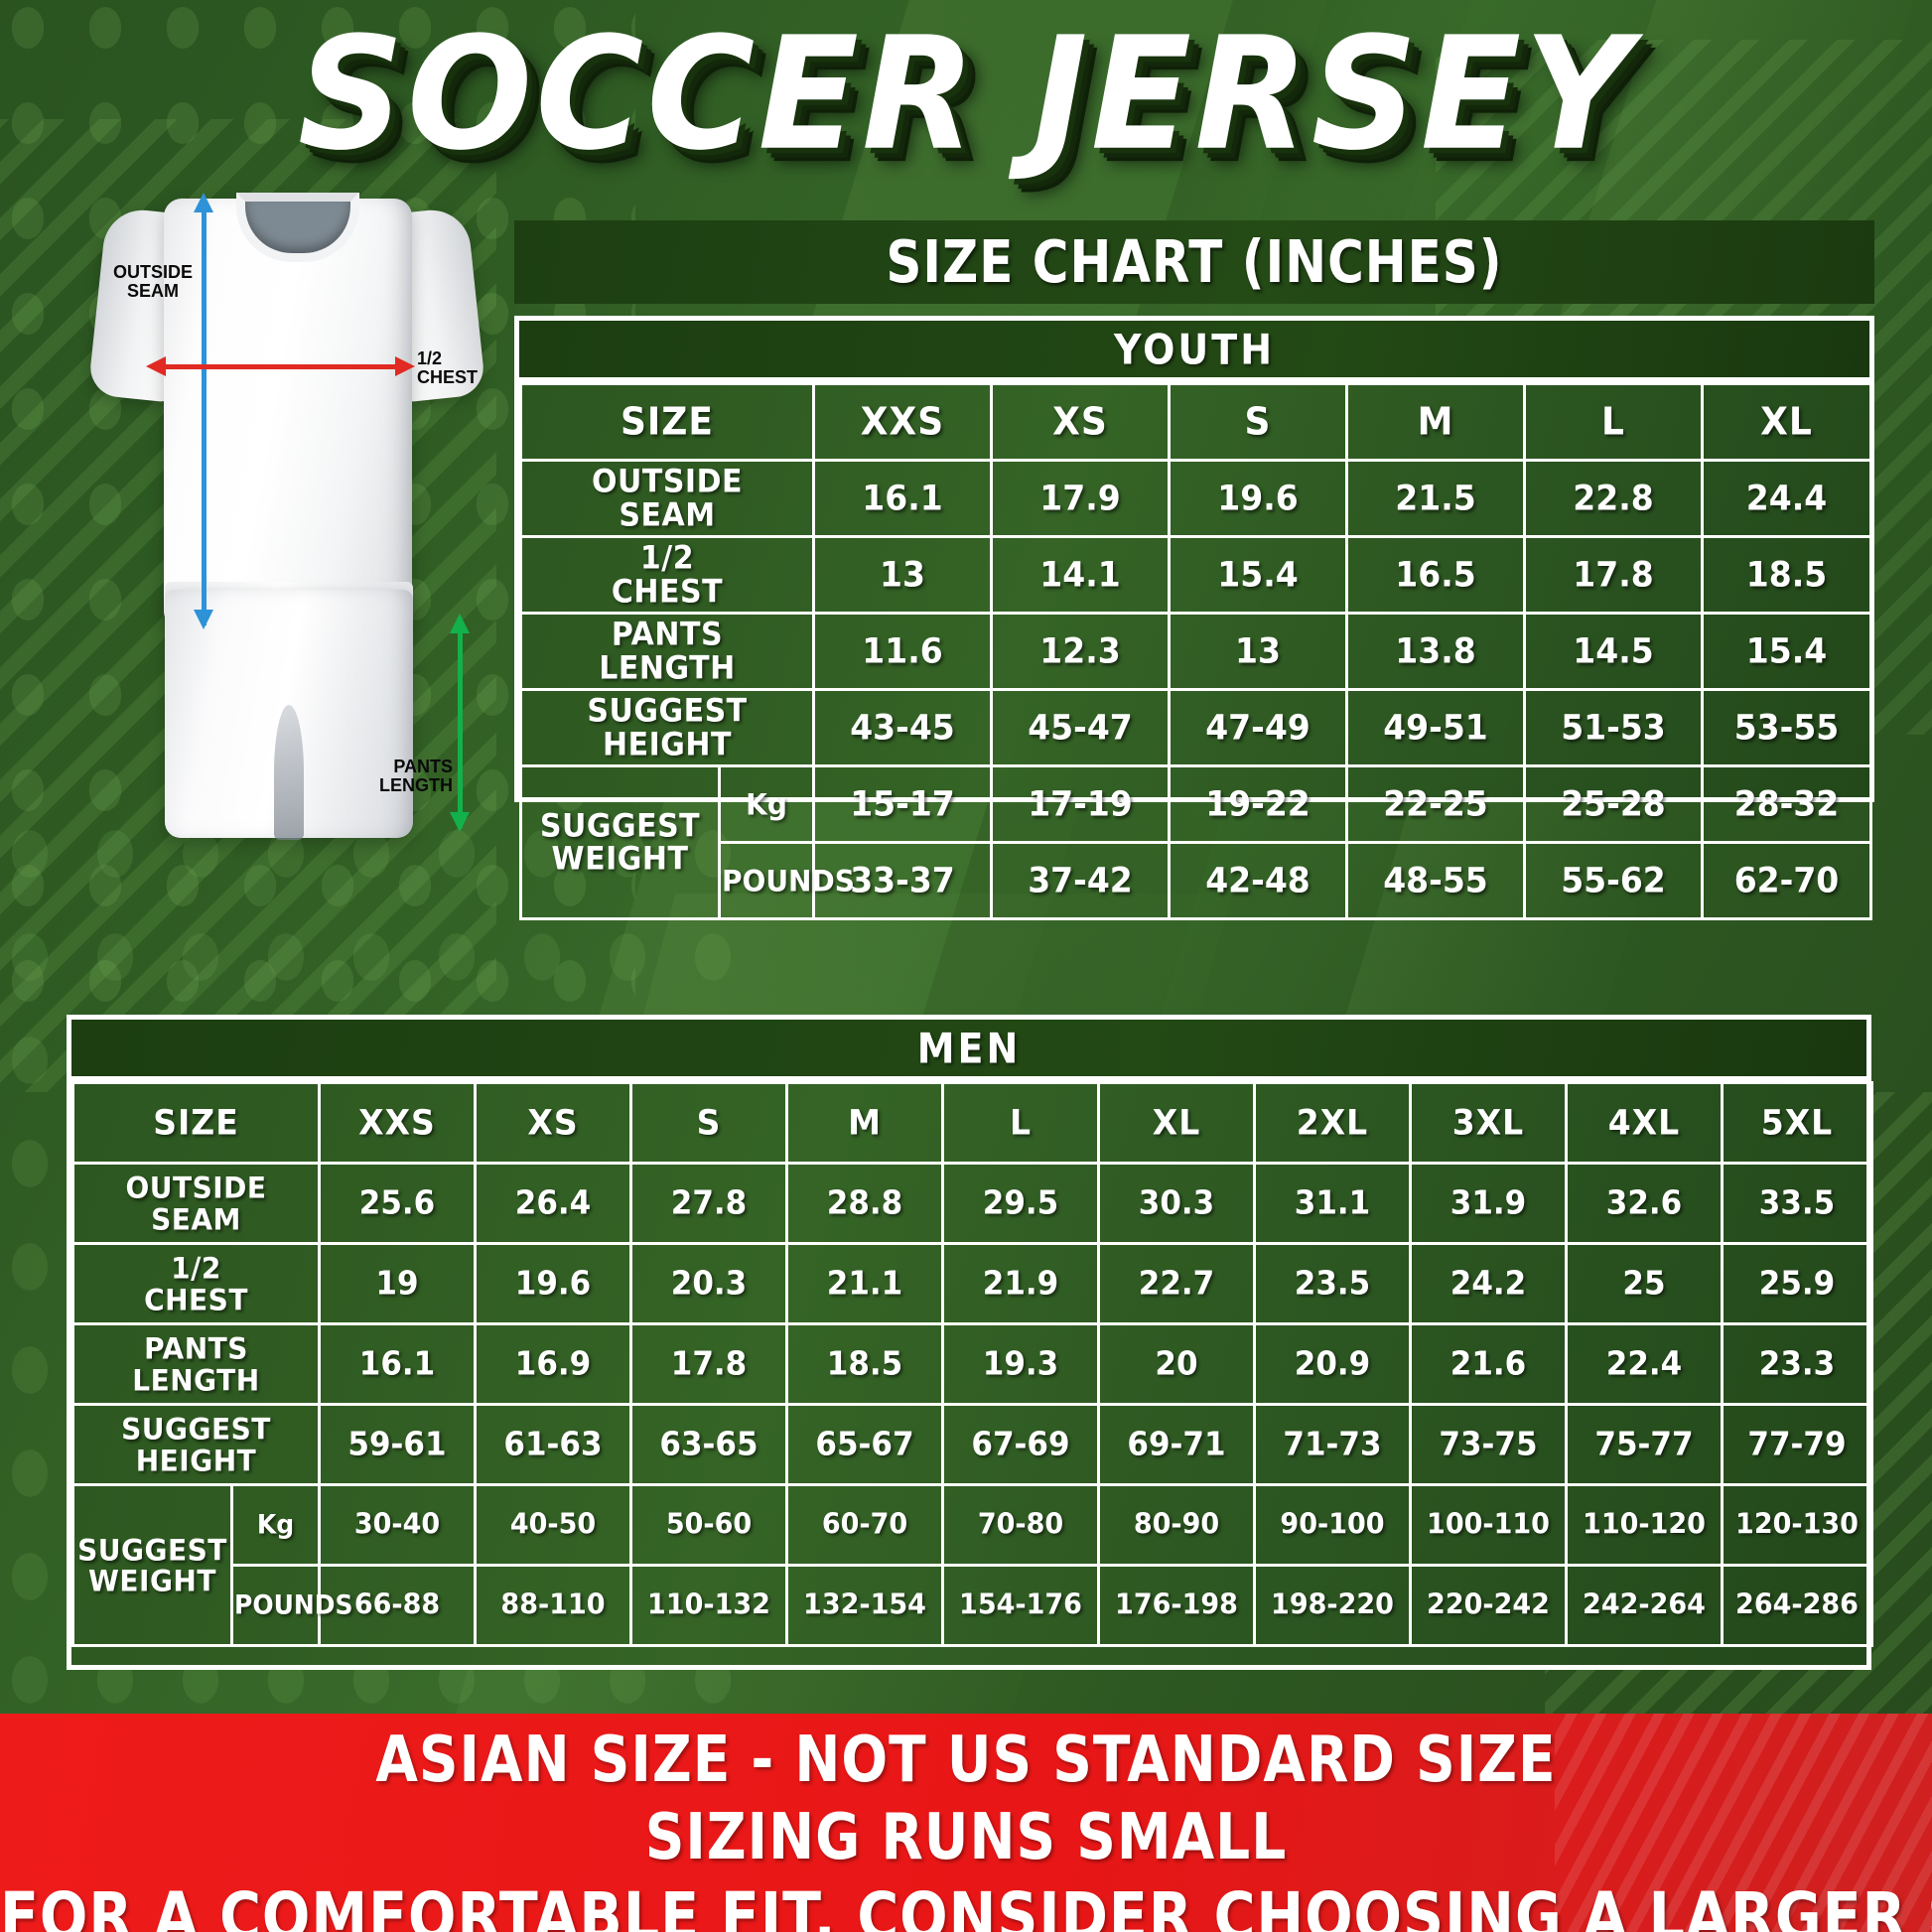  I want to click on table-cell: 22-25, so click(1435, 804).